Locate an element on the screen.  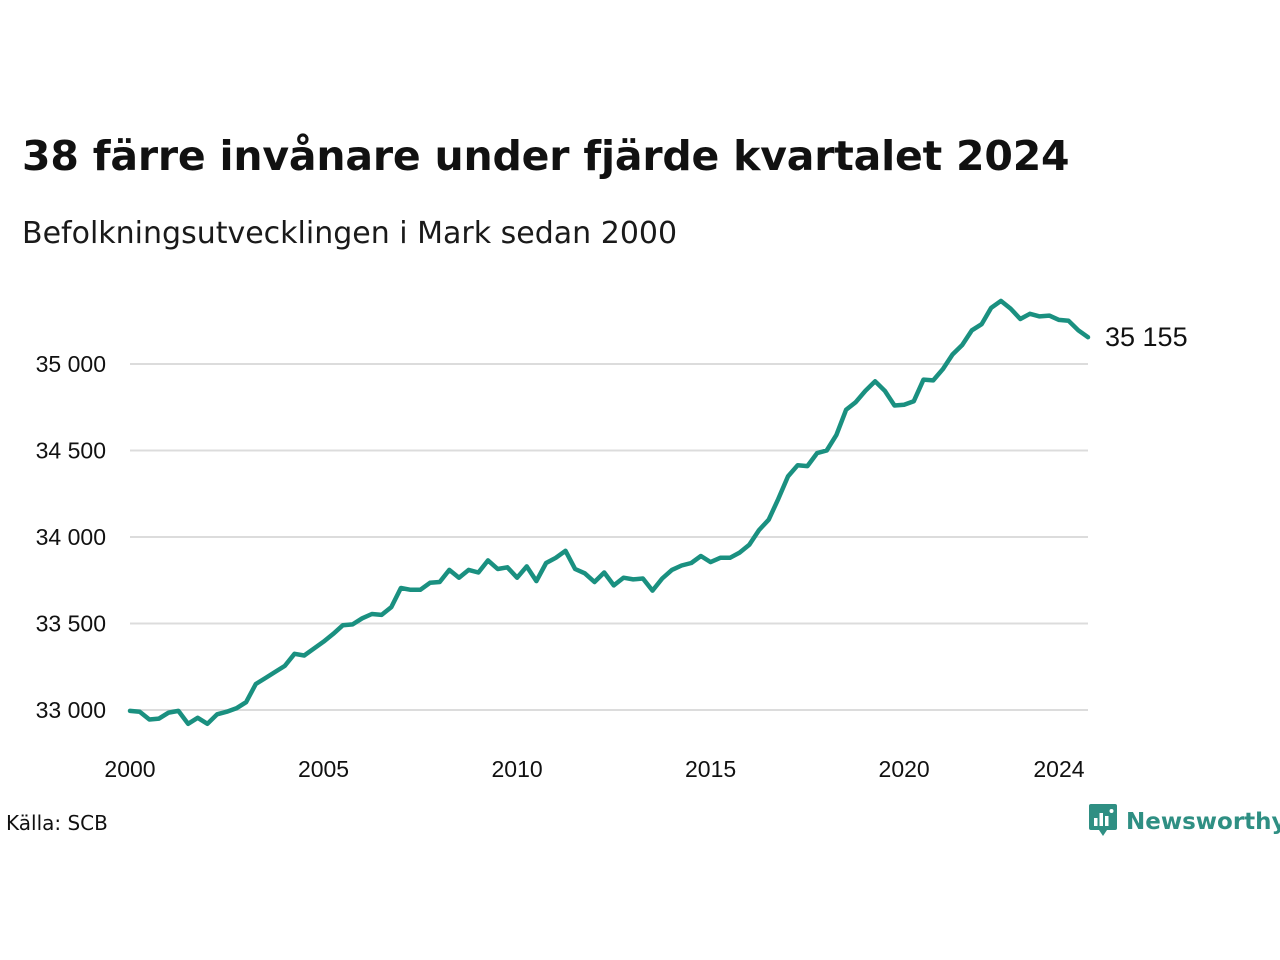
y-tick-label: 33 000 is located at coordinates (71, 710).